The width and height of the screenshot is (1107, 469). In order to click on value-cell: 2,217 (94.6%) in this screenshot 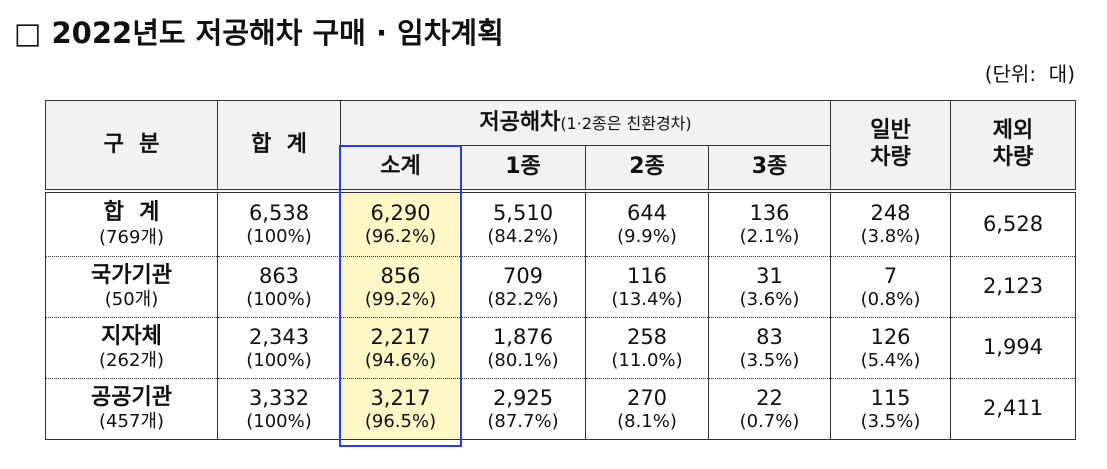, I will do `click(400, 348)`.